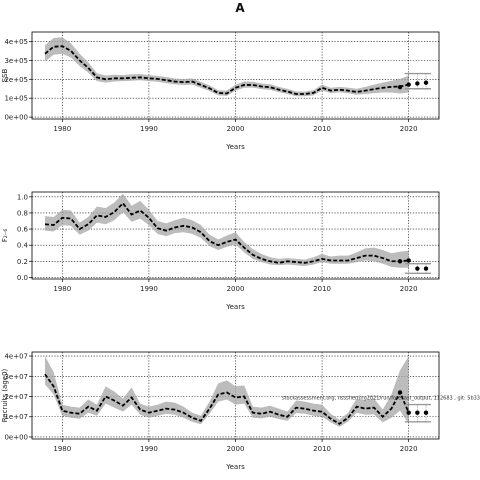  Describe the element at coordinates (22, 262) in the screenshot. I see `y-tick-label-1: 0.2` at that location.